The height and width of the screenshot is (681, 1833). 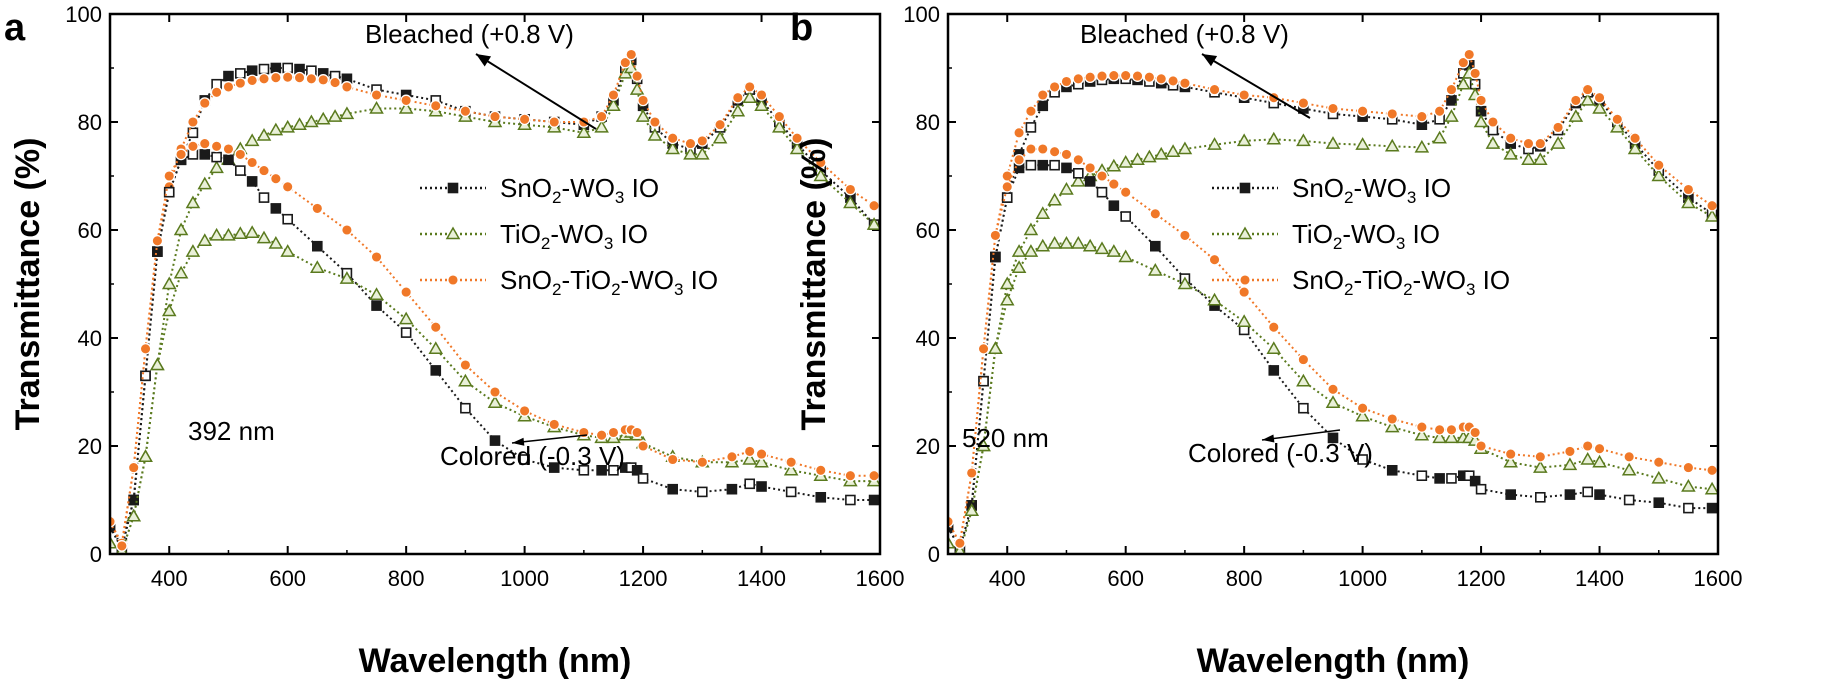 I want to click on legend-label: TiO2-WO3 IO, so click(x=574, y=236).